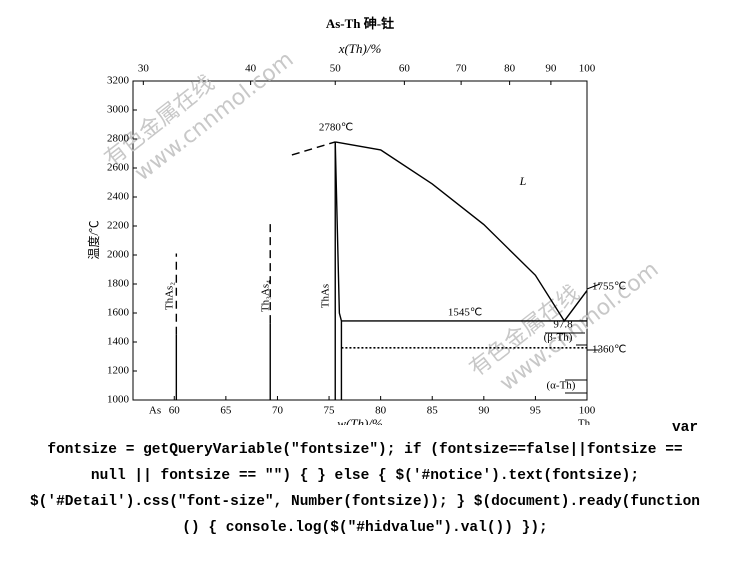 The width and height of the screenshot is (730, 579). Describe the element at coordinates (118, 197) in the screenshot. I see `y-tick-label: 2400` at that location.